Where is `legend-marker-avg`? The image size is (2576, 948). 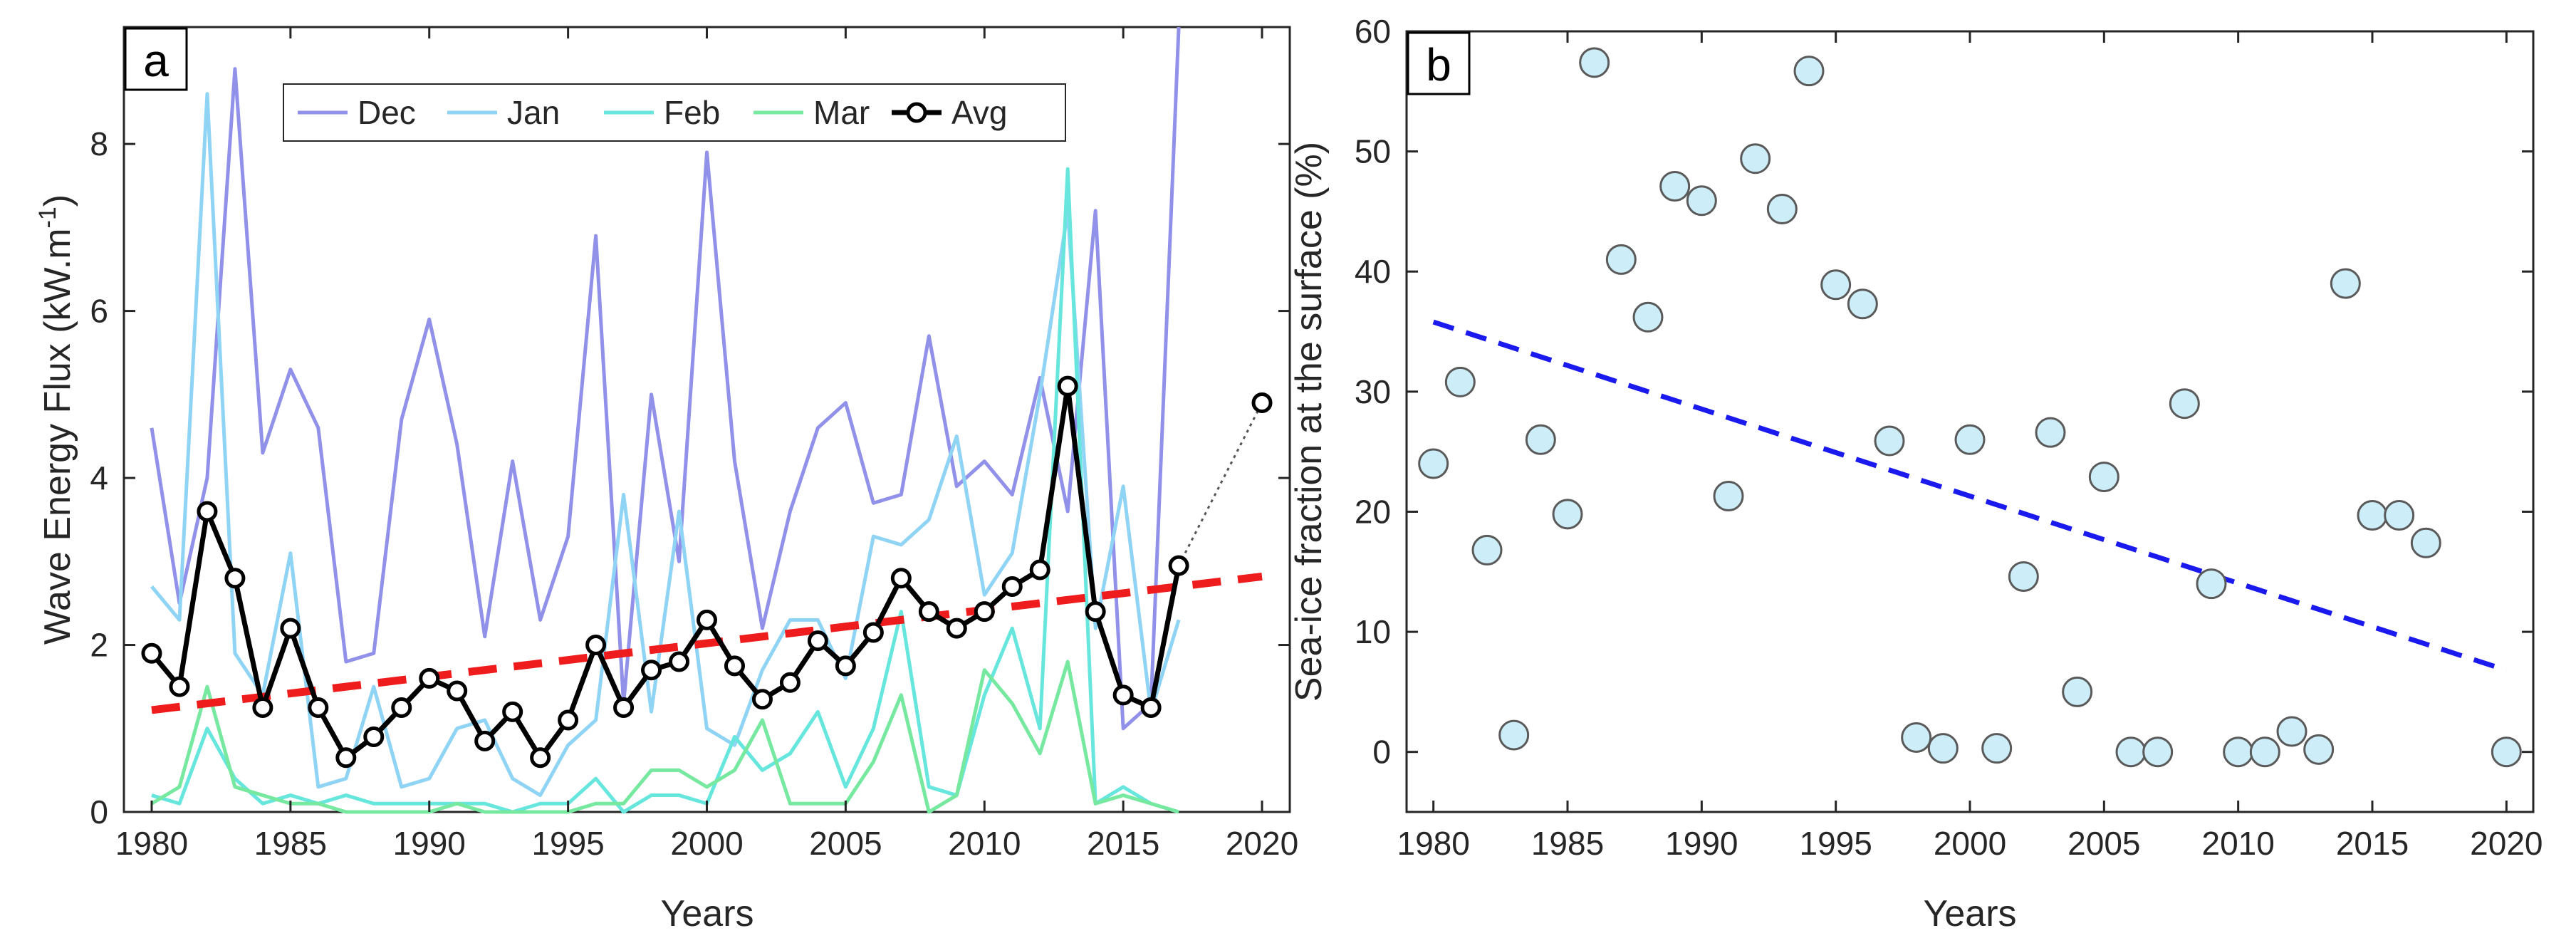
legend-marker-avg is located at coordinates (916, 112).